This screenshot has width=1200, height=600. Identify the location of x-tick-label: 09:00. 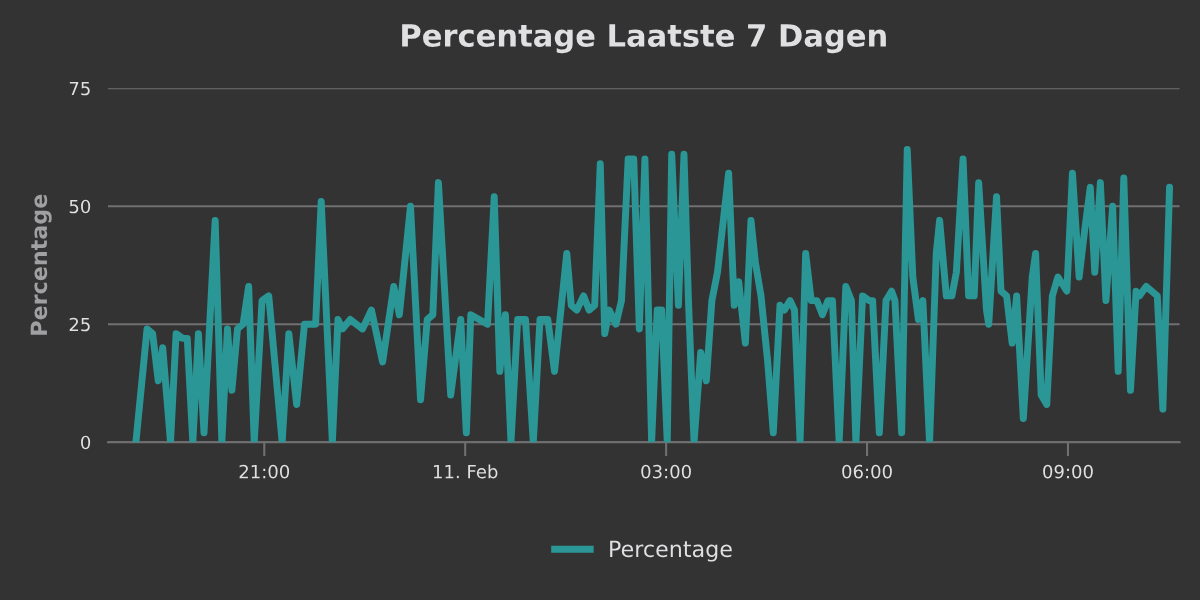
(1068, 471).